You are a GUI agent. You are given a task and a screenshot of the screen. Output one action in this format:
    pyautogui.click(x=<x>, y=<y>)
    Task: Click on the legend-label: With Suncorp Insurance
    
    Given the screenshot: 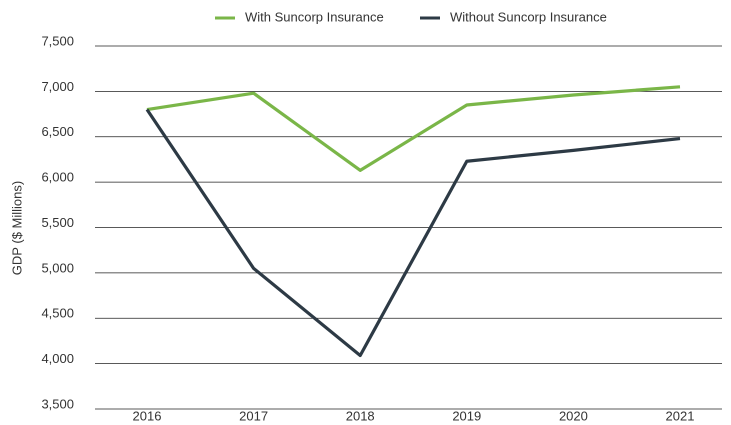 What is the action you would take?
    pyautogui.click(x=314, y=16)
    